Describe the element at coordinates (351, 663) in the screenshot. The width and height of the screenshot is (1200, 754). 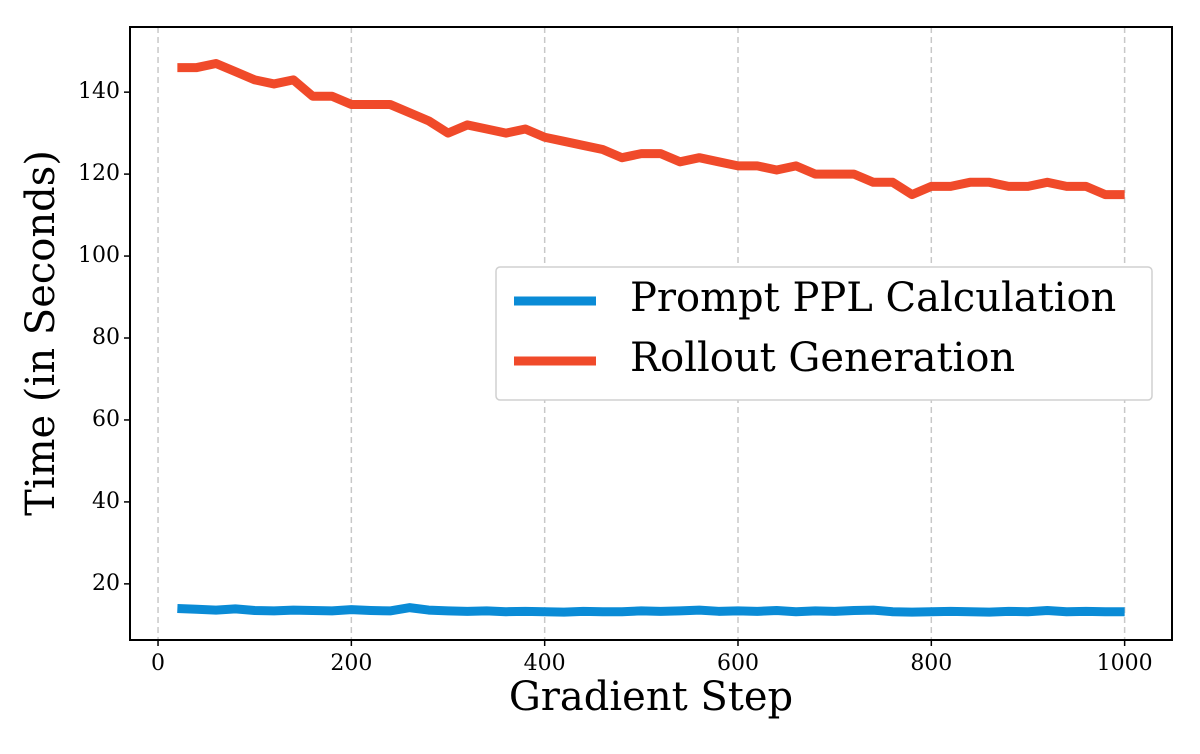
I see `x-tick-label: 200` at that location.